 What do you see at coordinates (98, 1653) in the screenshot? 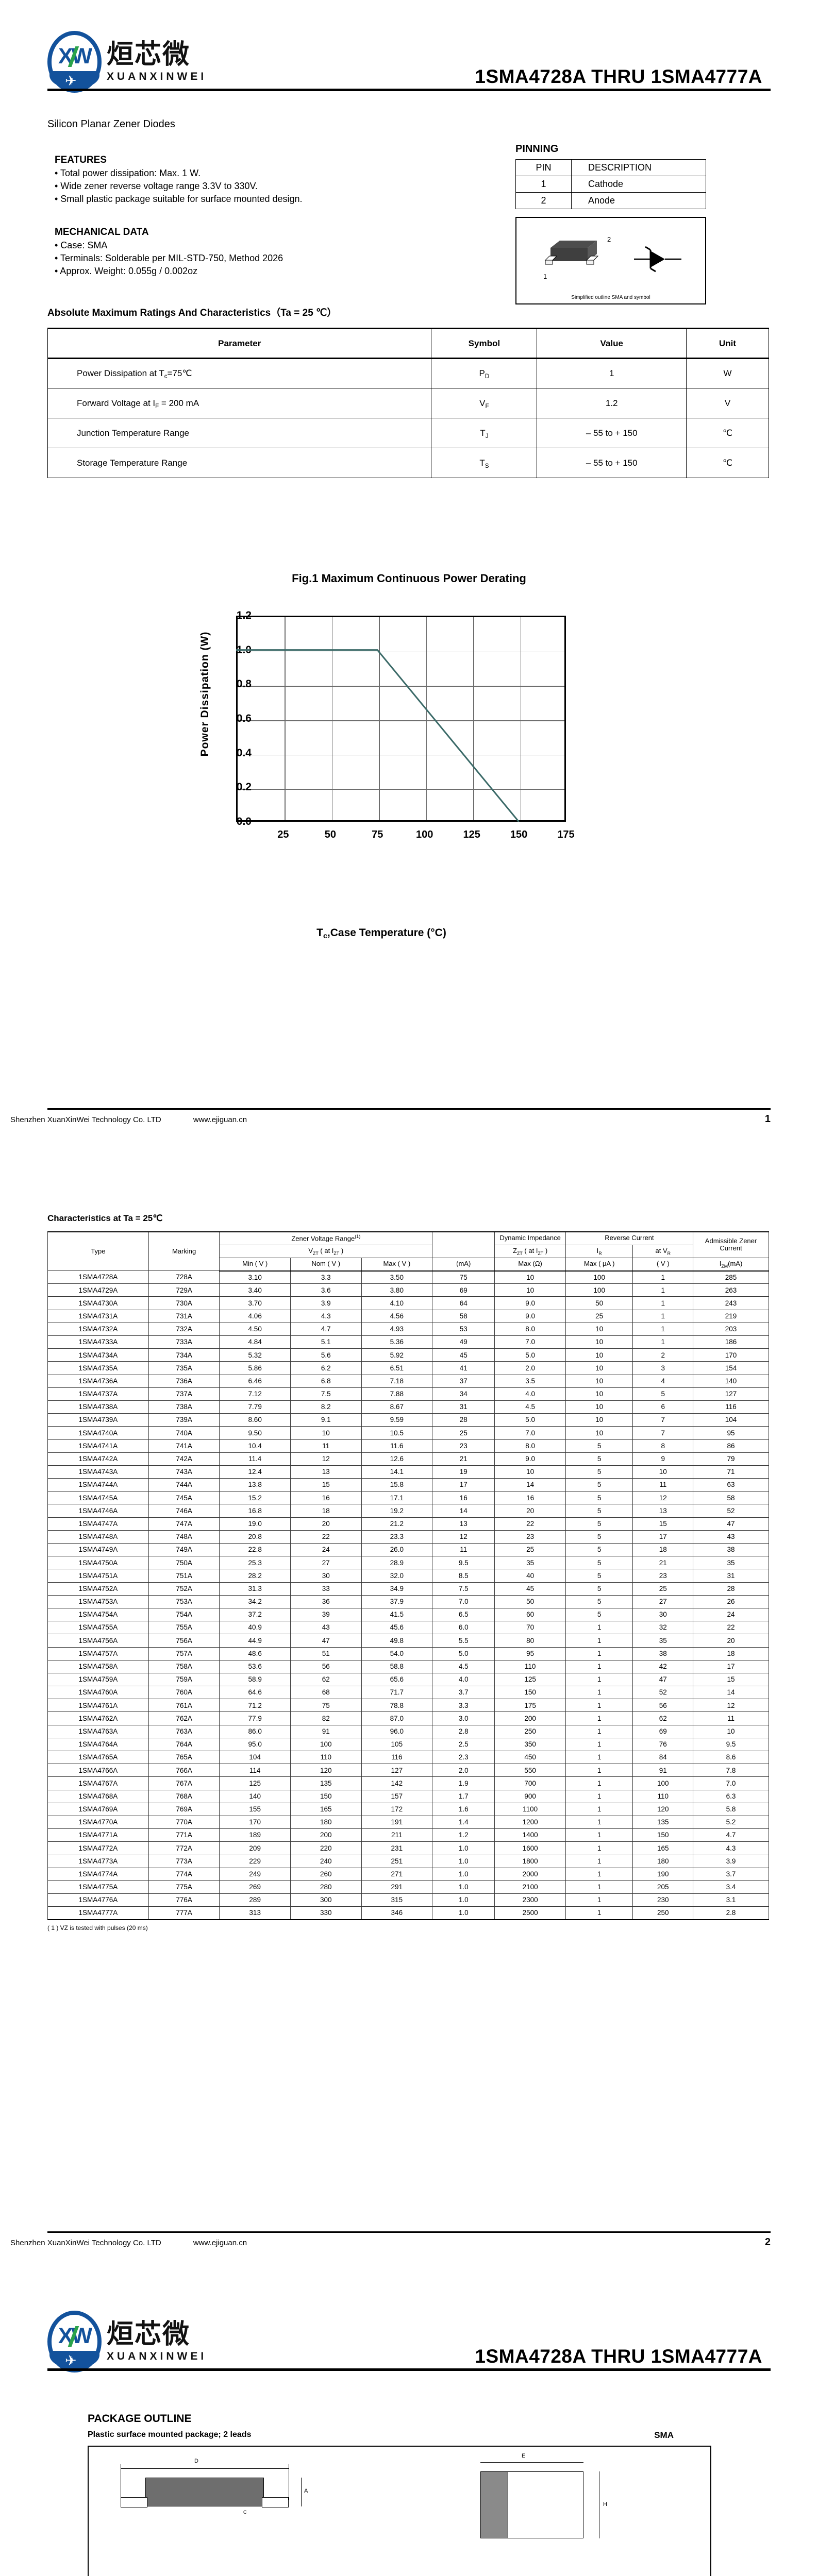
I see `cell-type: 1SMA4757A` at bounding box center [98, 1653].